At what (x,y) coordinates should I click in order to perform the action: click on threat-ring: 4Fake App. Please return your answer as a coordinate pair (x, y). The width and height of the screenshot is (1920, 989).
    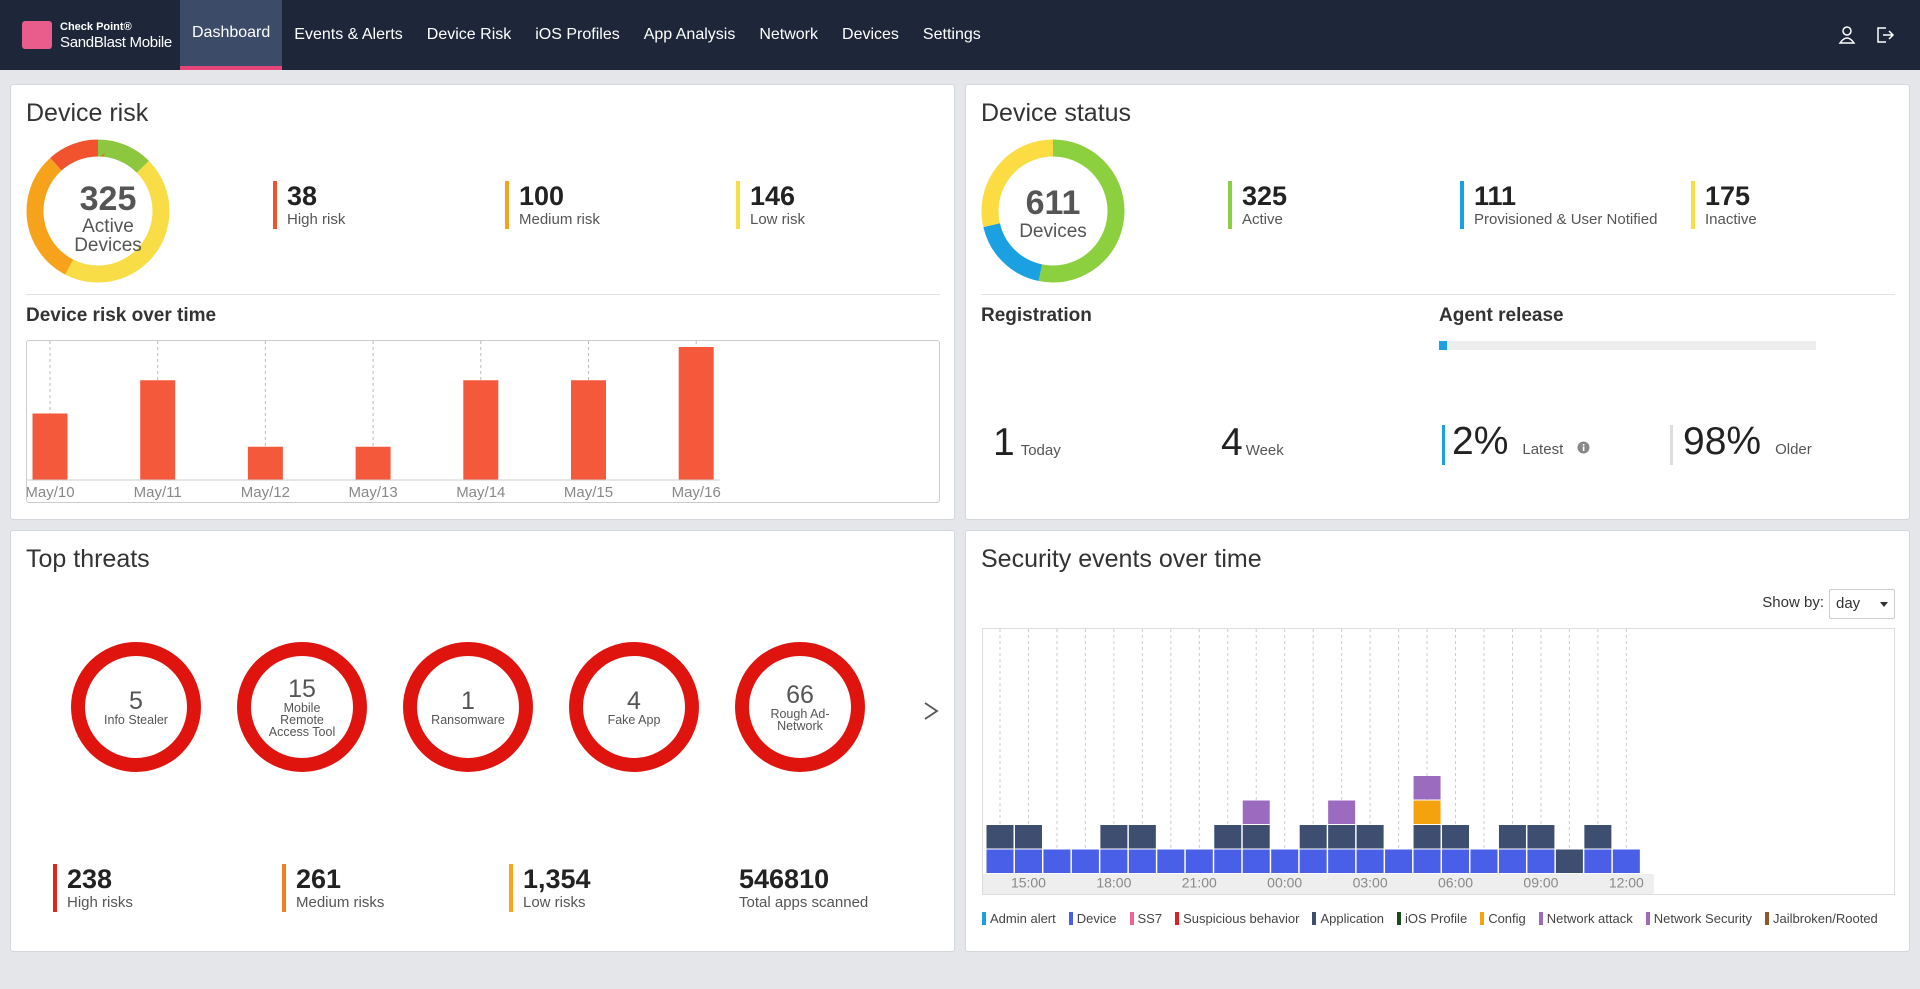
    Looking at the image, I should click on (634, 707).